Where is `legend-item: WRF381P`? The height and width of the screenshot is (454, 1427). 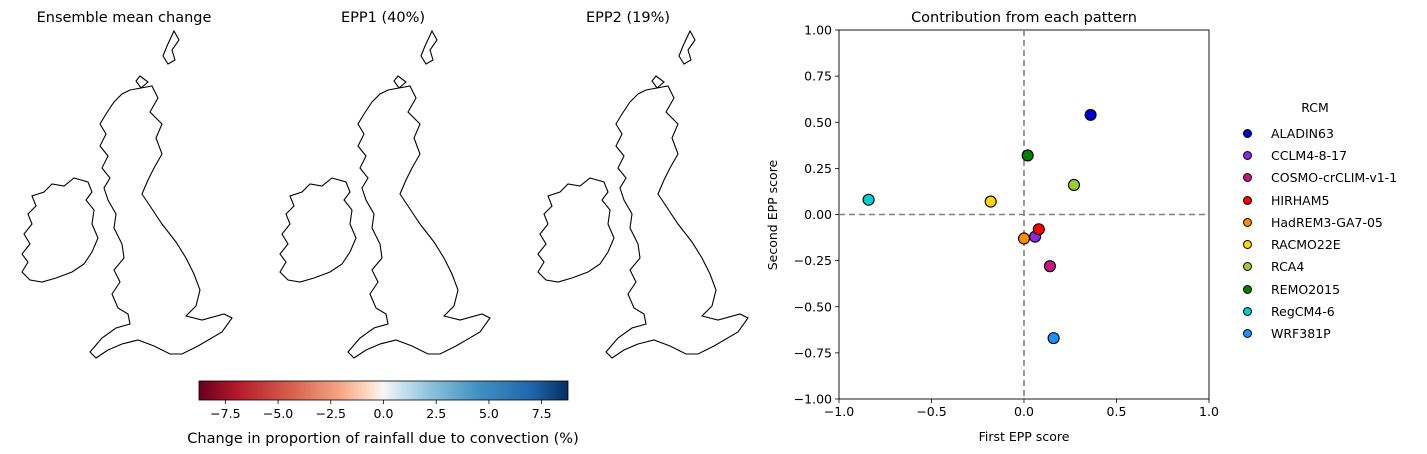
legend-item: WRF381P is located at coordinates (1318, 334).